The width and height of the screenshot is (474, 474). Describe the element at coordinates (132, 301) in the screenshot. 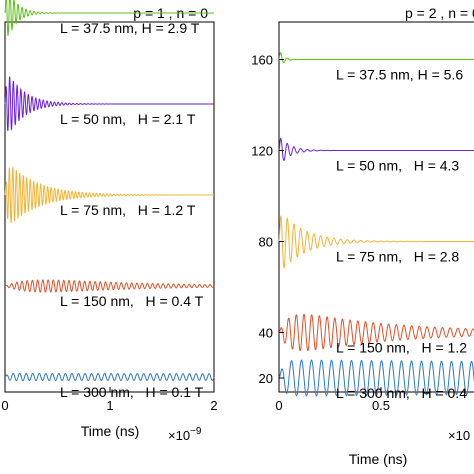

I see `series-label-left-3: L = 150 nm, H = 0.4 T` at that location.